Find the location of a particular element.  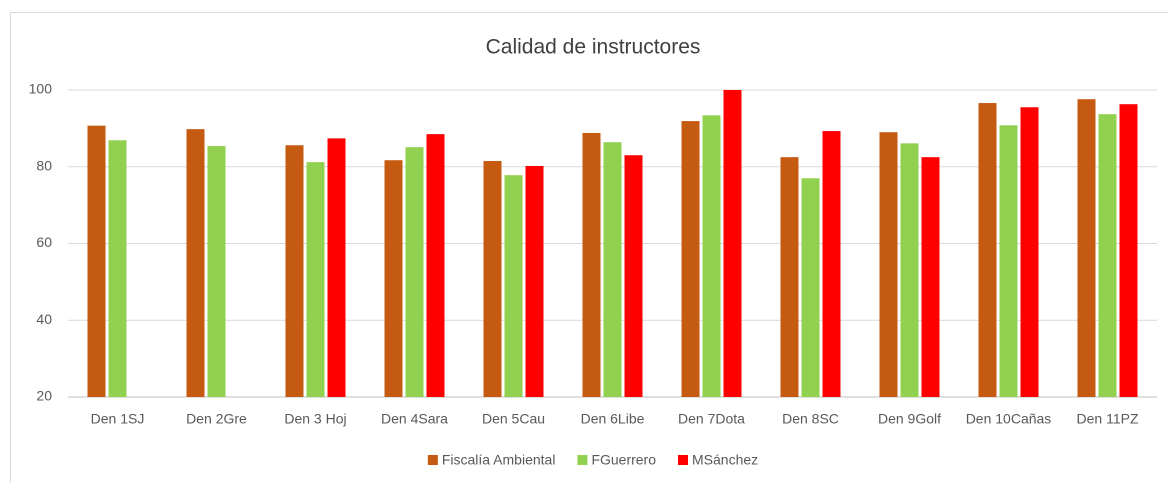

y-tick-label: 60 is located at coordinates (44, 242).